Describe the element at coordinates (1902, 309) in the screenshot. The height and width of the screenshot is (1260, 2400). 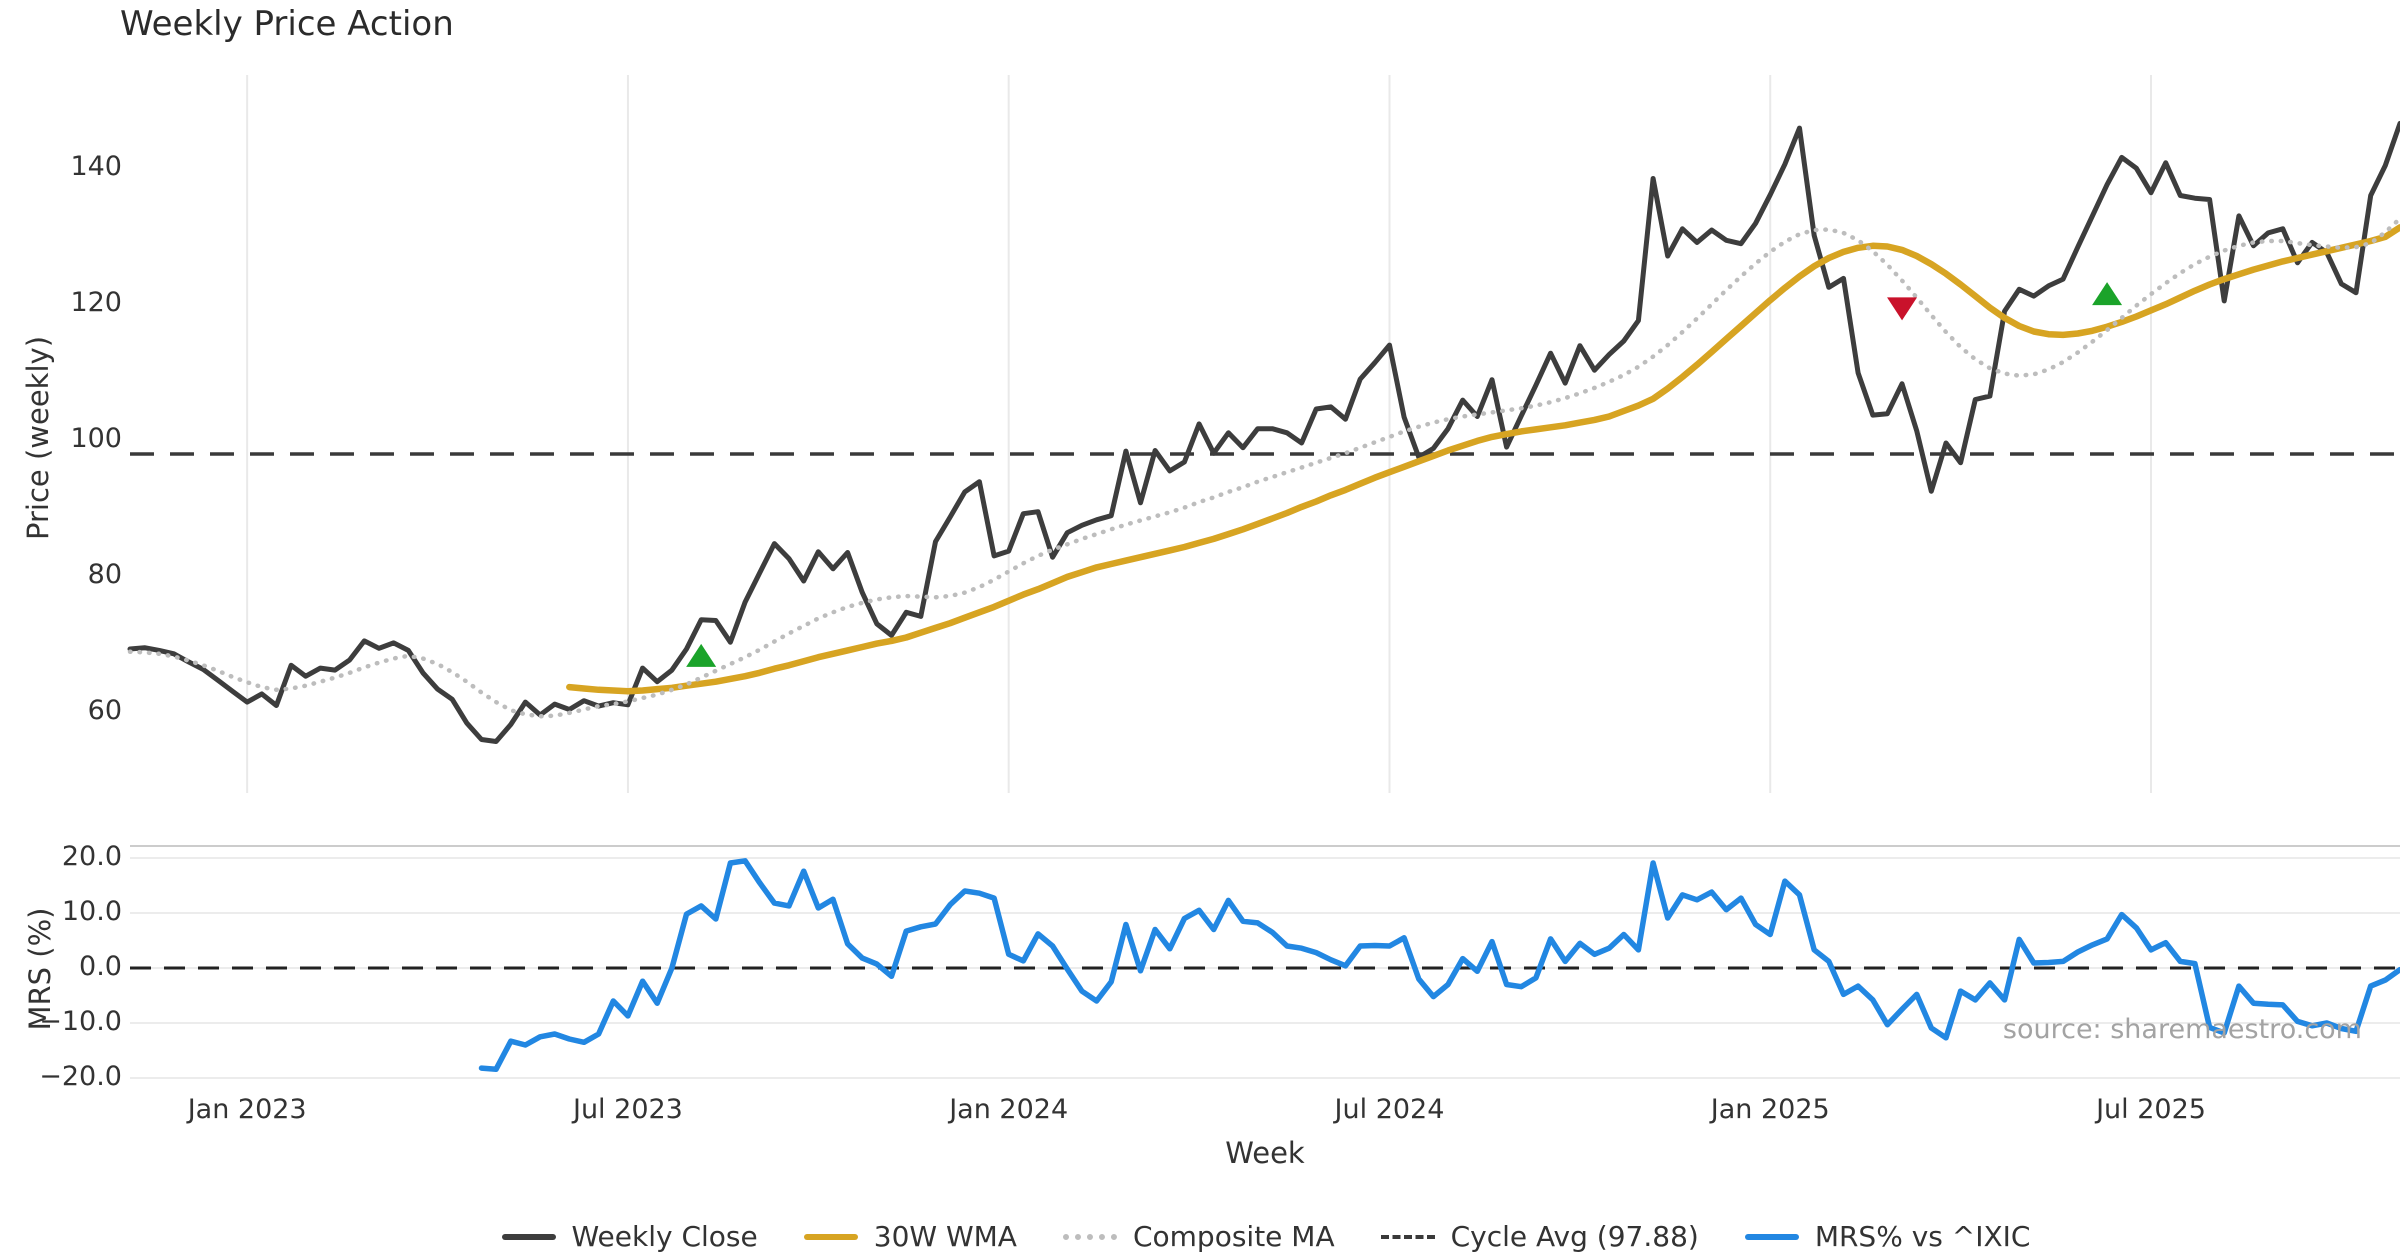
I see `sell-signal-marker` at that location.